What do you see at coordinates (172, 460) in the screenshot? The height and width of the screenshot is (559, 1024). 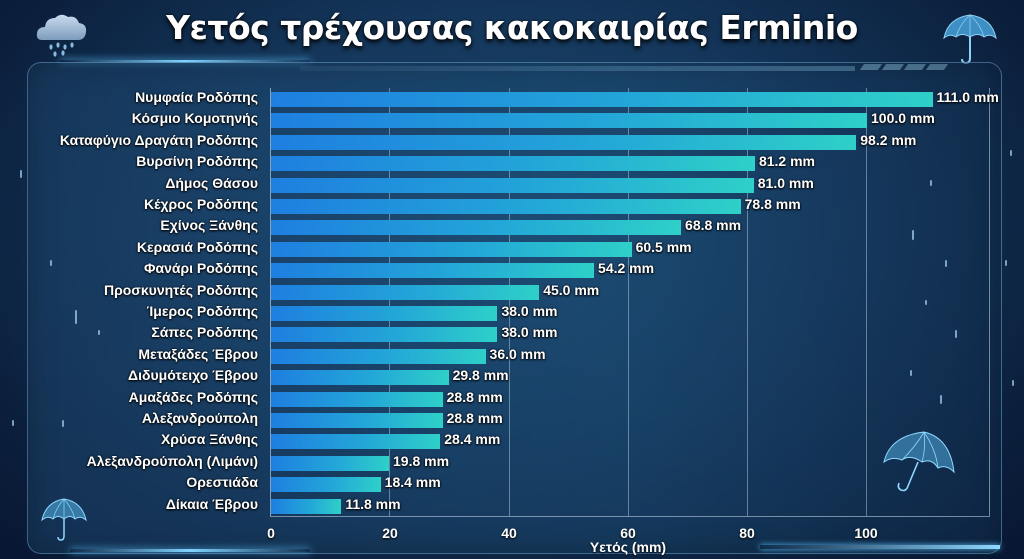 I see `category-label: Αλεξανδρούπολη (Λιμάνι)` at bounding box center [172, 460].